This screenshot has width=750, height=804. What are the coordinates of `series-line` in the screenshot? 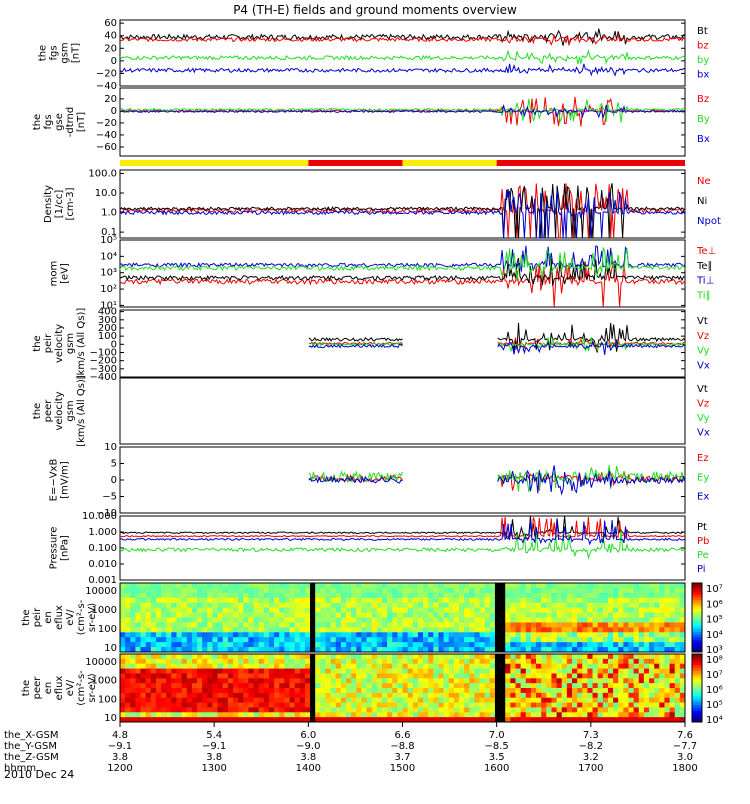 It's located at (402, 258).